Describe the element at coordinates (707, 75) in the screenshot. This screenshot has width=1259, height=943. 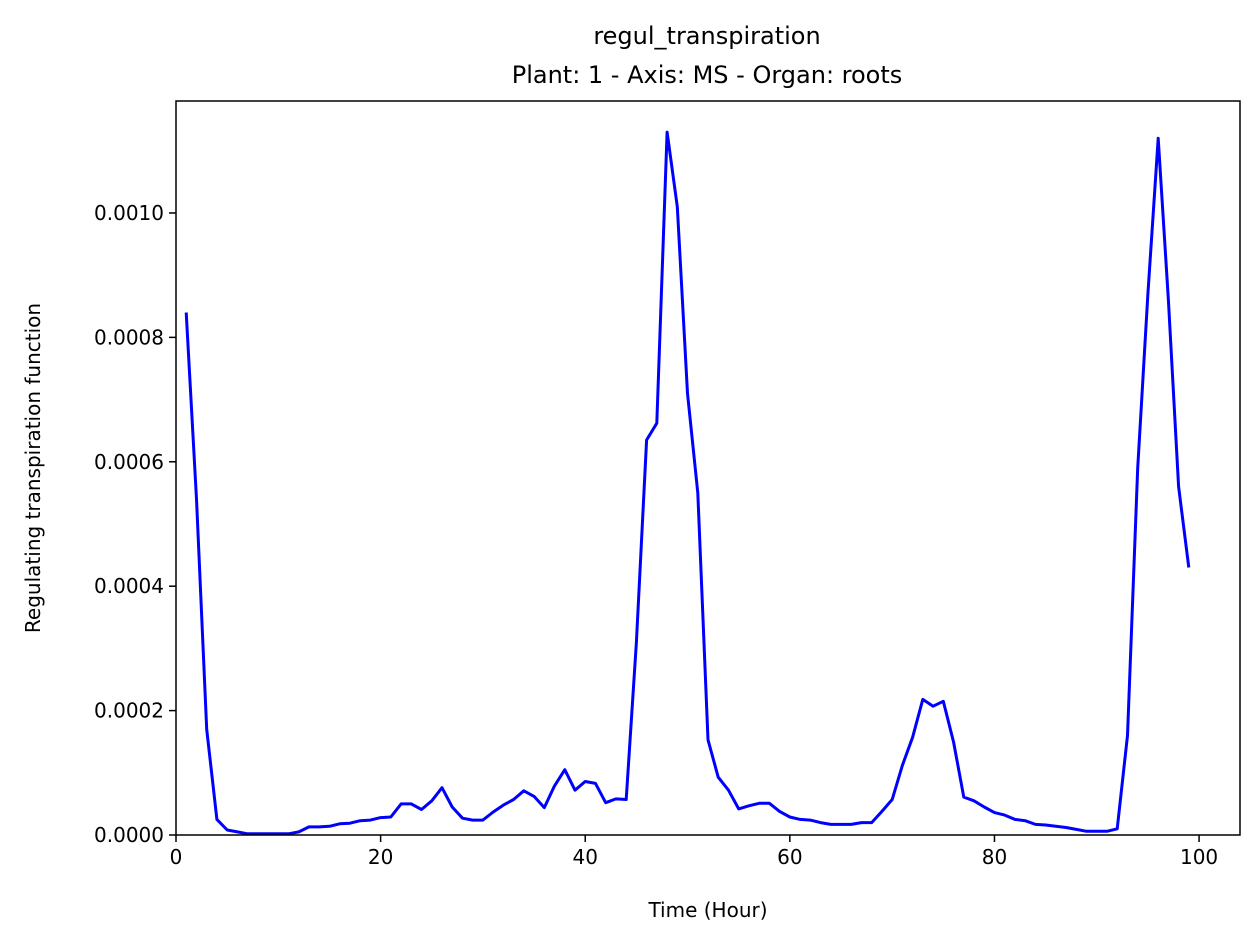
I see `chart-subtitle: Plant: 1 - Axis: MS - Organ: roots` at that location.